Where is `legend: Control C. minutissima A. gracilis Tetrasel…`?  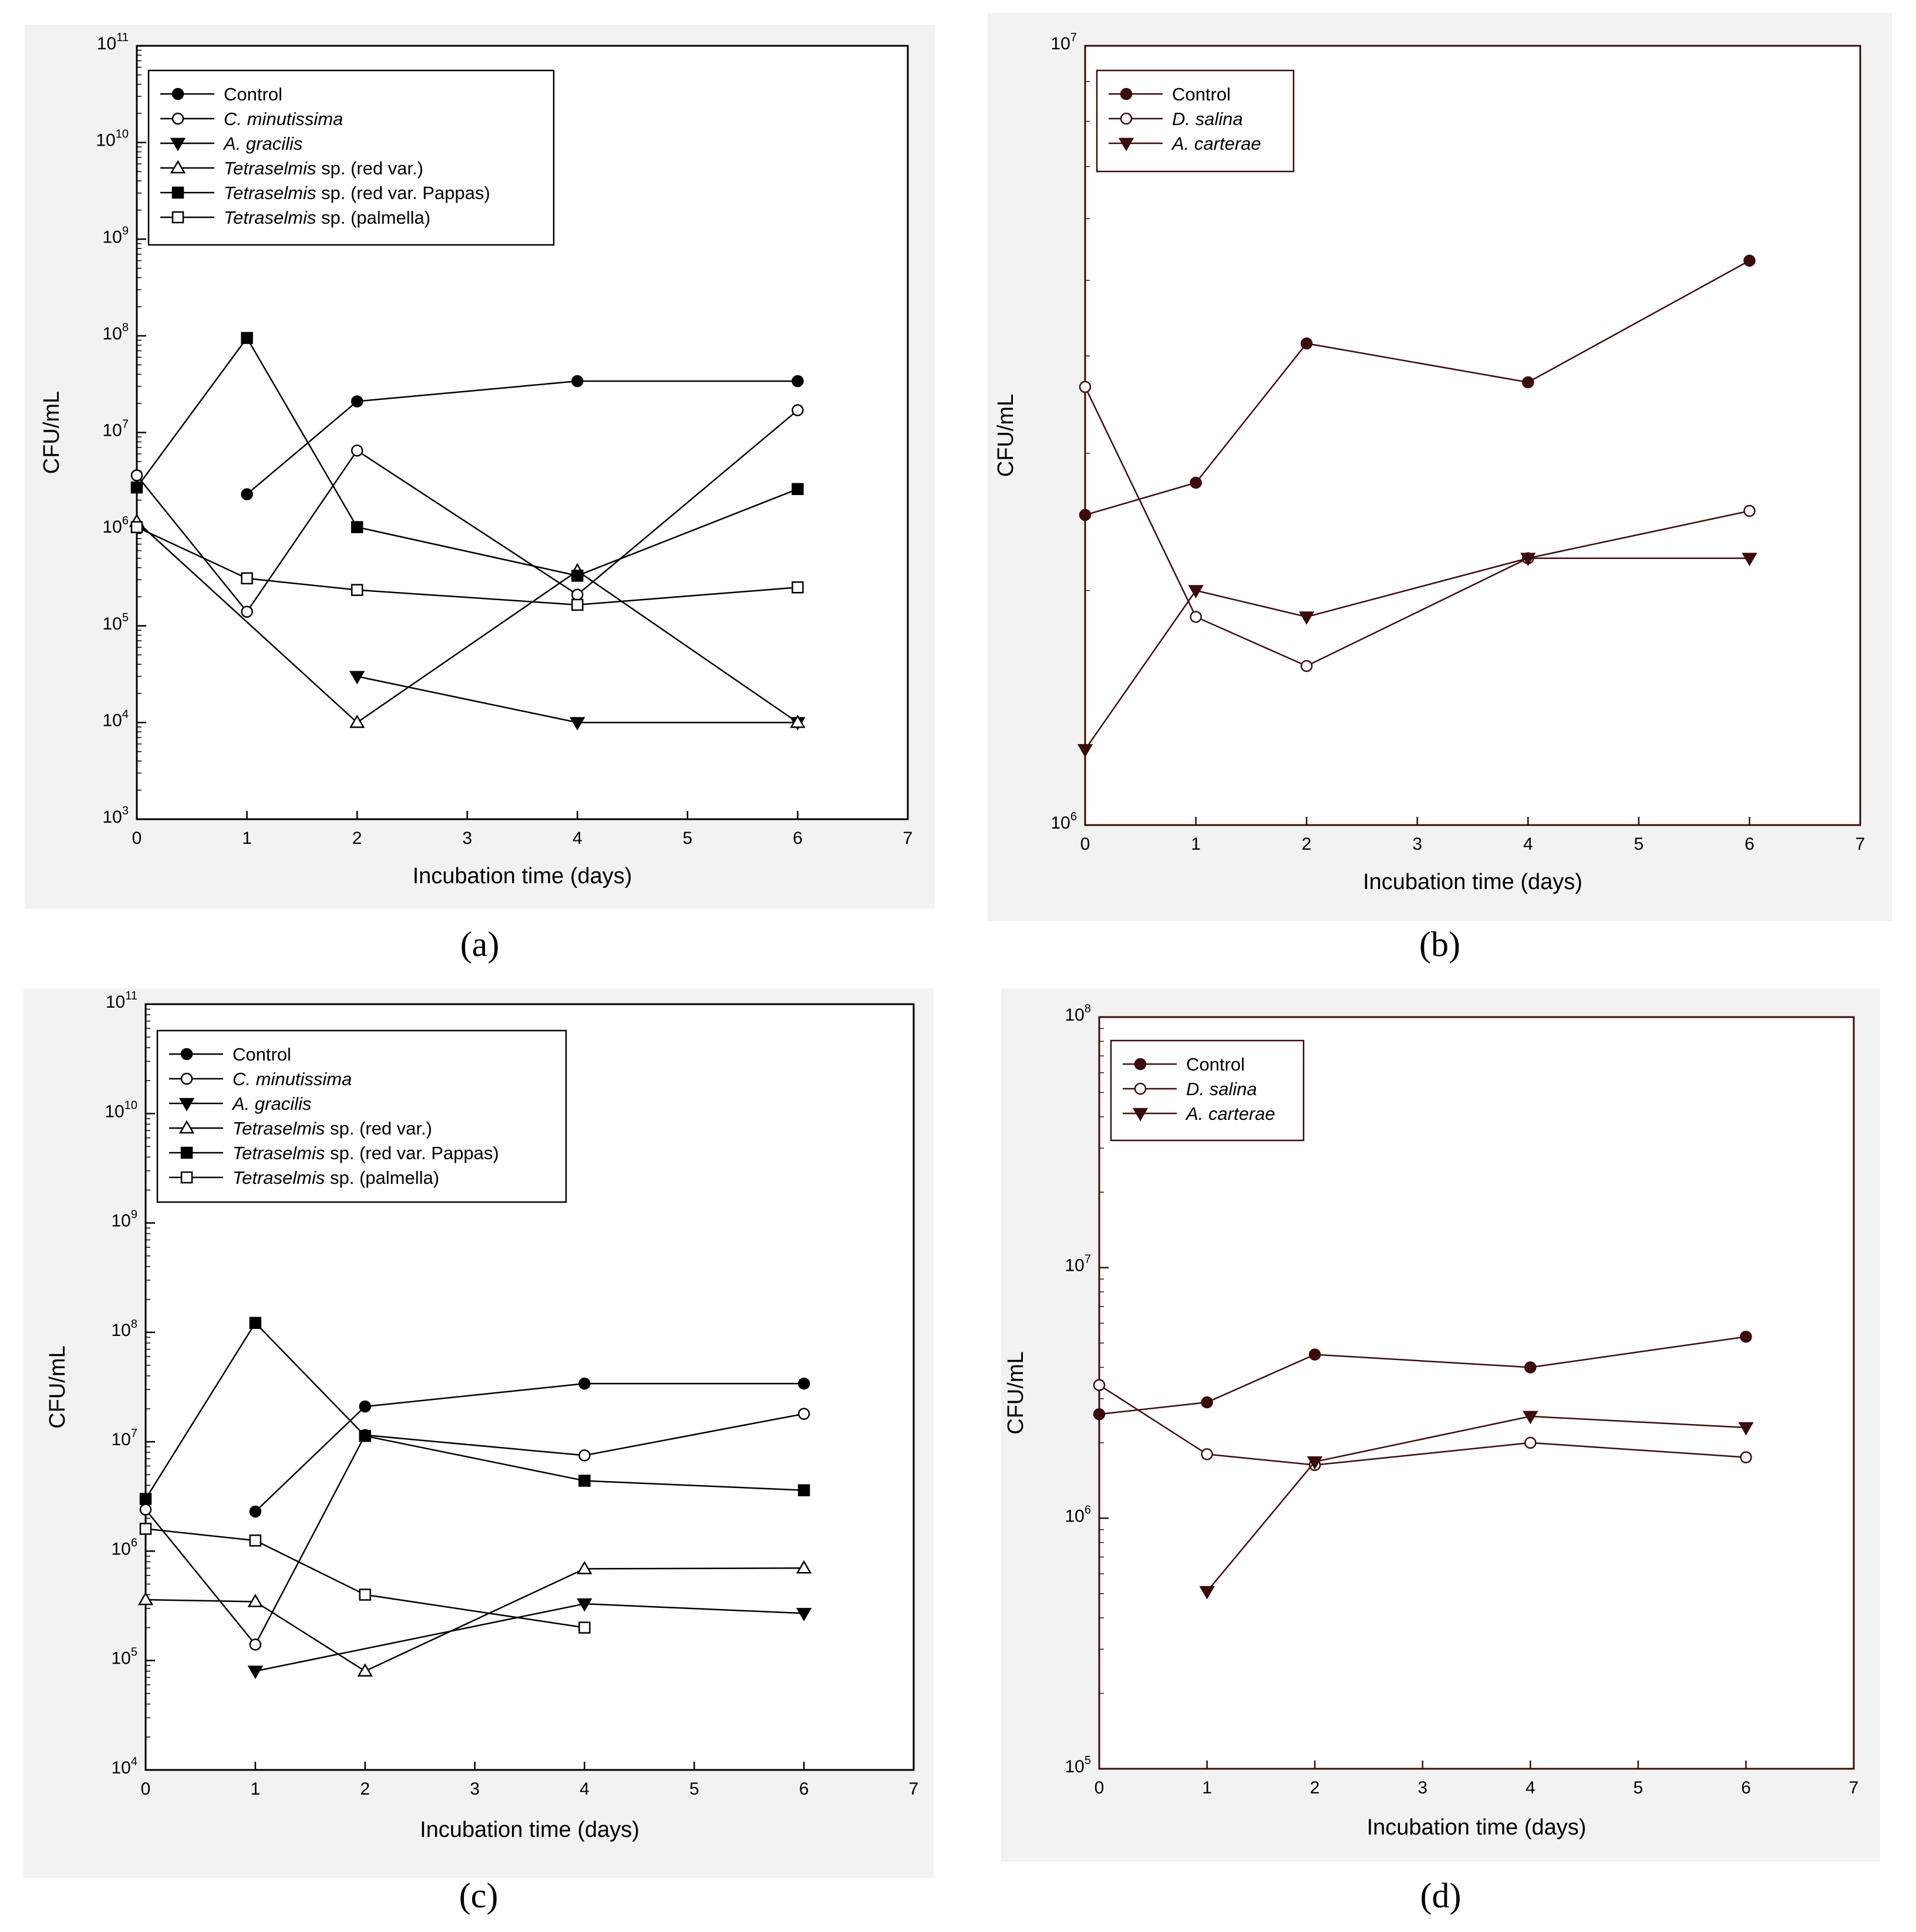 legend: Control C. minutissima A. gracilis Tetrasel… is located at coordinates (361, 1116).